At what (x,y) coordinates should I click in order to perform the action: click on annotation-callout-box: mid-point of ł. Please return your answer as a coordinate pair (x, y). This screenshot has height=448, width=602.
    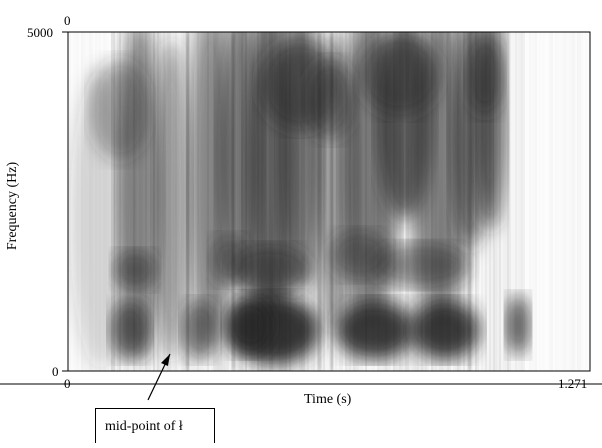
    Looking at the image, I should click on (155, 425).